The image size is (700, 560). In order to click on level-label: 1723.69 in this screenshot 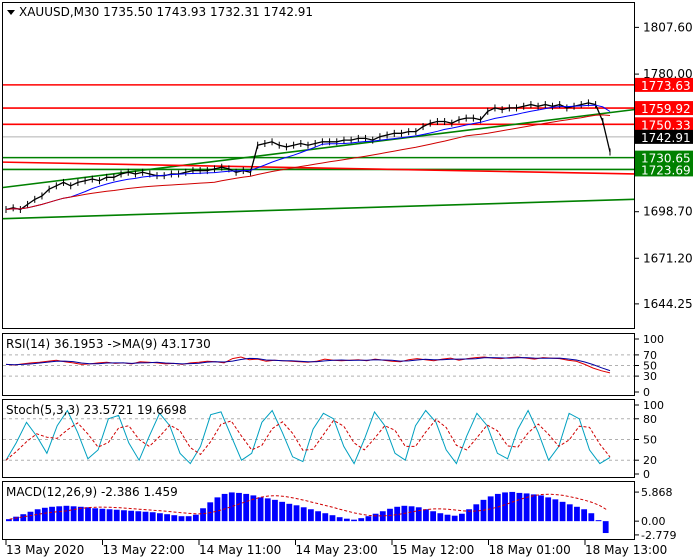, I will do `click(666, 170)`.